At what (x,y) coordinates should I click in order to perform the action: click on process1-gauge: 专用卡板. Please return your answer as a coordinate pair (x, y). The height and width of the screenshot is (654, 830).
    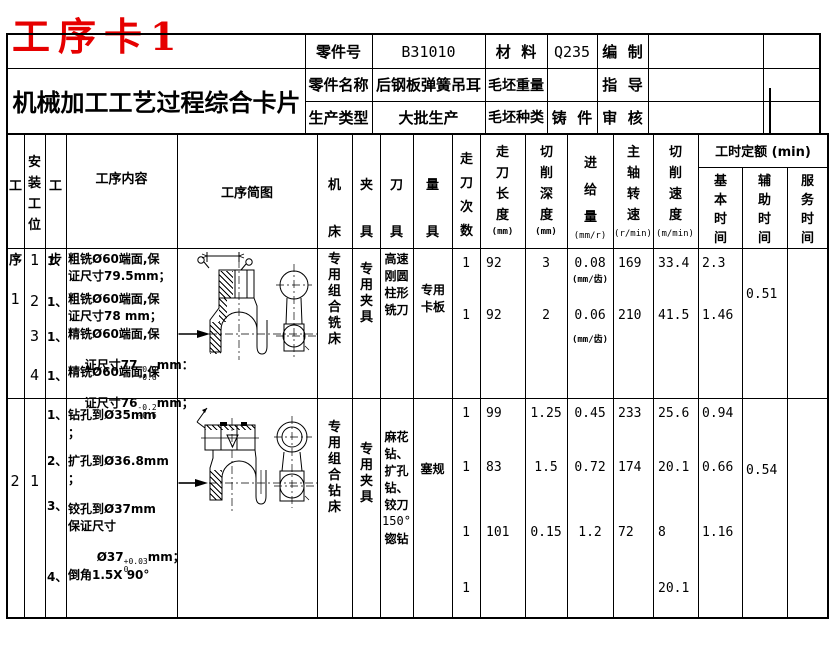
    Looking at the image, I should click on (432, 298).